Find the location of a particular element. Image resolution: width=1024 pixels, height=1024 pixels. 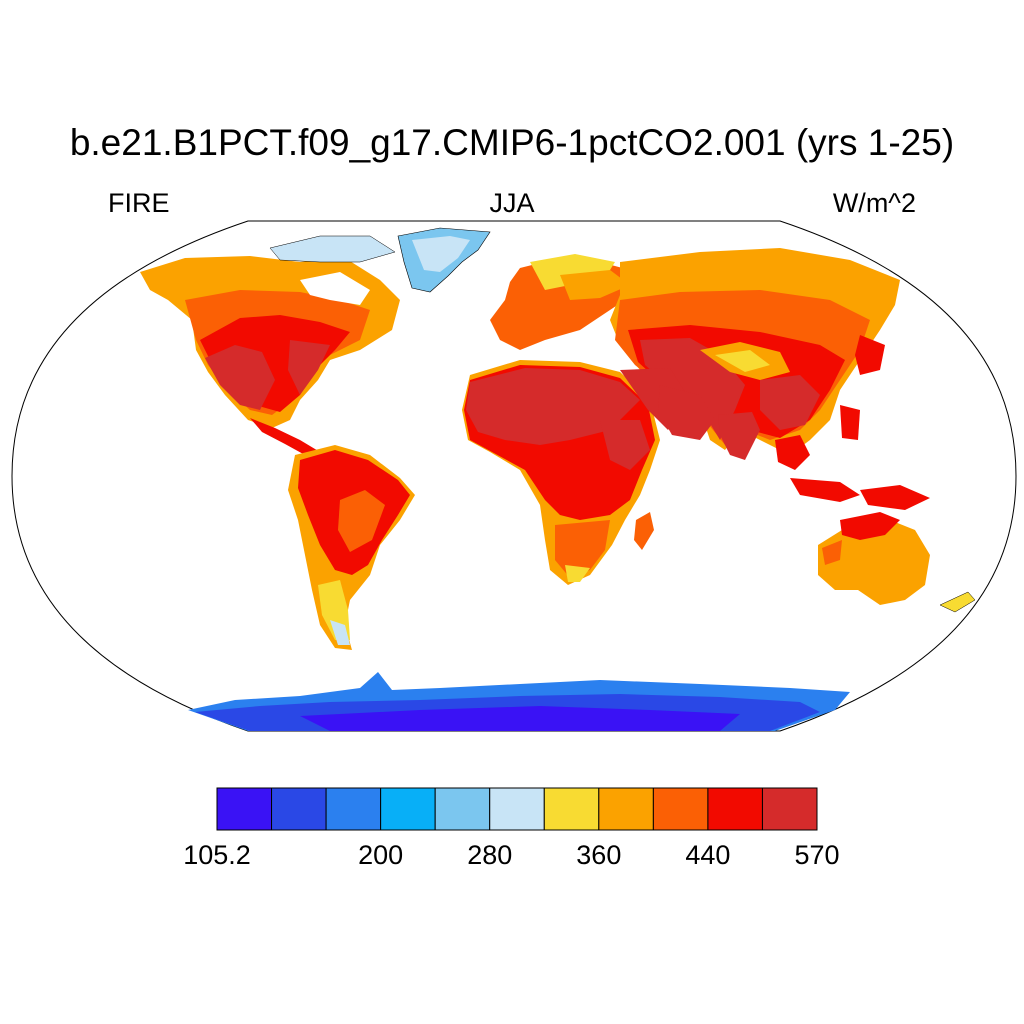

colorbar is located at coordinates (517, 809).